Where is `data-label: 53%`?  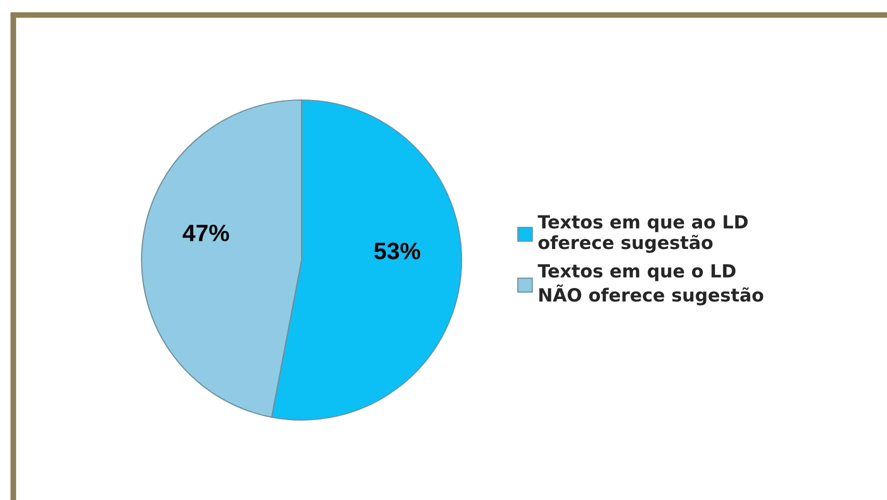
data-label: 53% is located at coordinates (397, 251).